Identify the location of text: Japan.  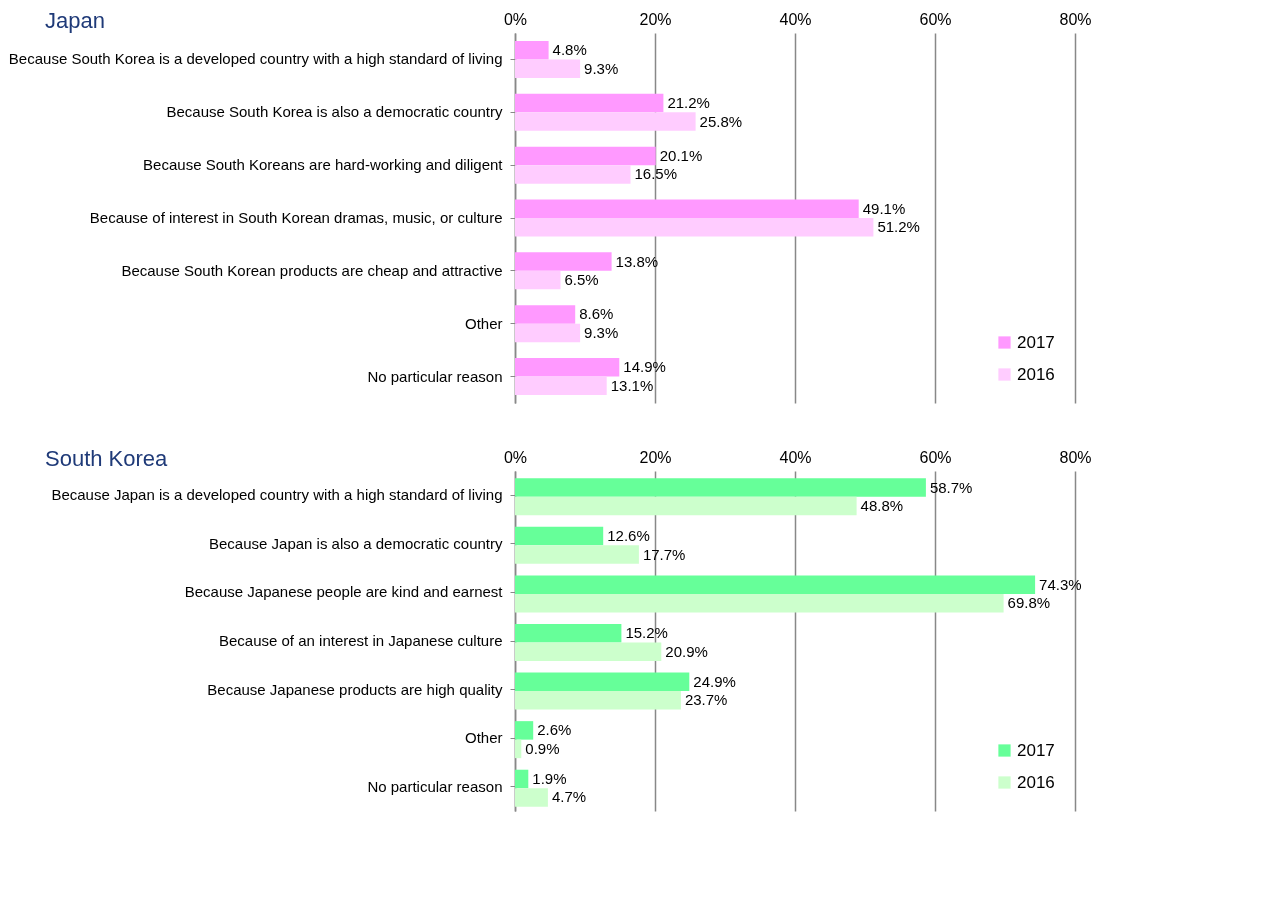
(75, 20).